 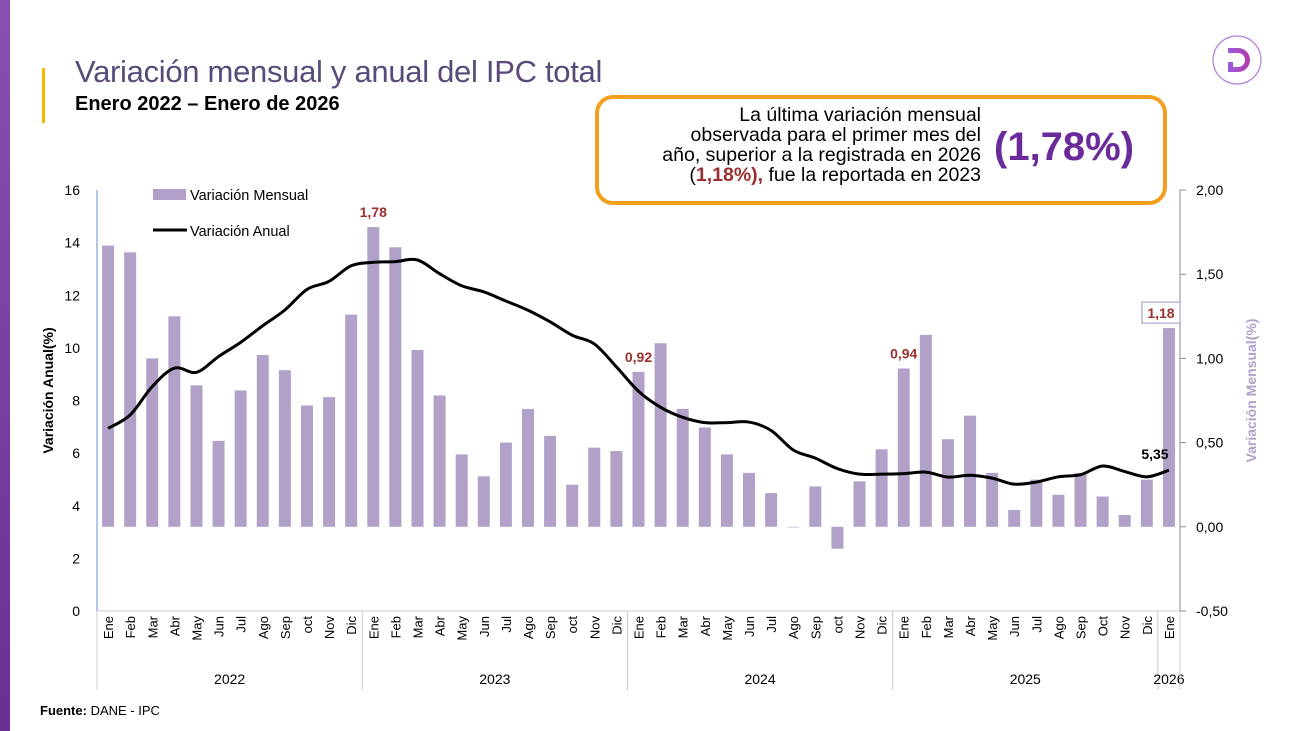 What do you see at coordinates (63, 710) in the screenshot?
I see `source-label: Fuente:` at bounding box center [63, 710].